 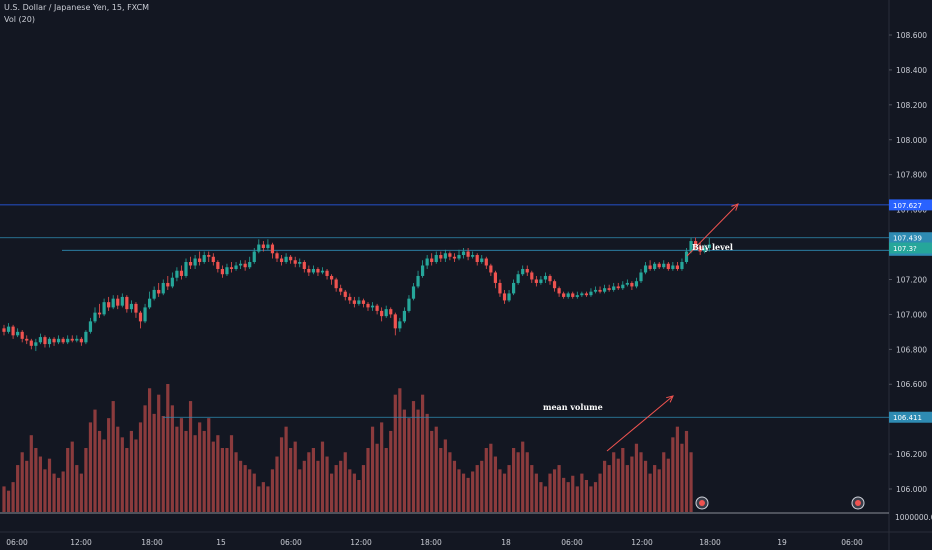 I want to click on legend-indicator: Vol (20), so click(x=19, y=19).